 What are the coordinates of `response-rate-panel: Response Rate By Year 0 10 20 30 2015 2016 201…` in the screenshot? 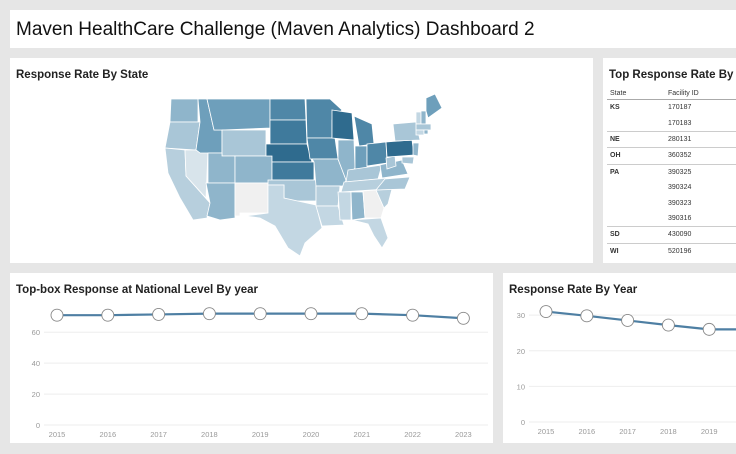 It's located at (619, 358).